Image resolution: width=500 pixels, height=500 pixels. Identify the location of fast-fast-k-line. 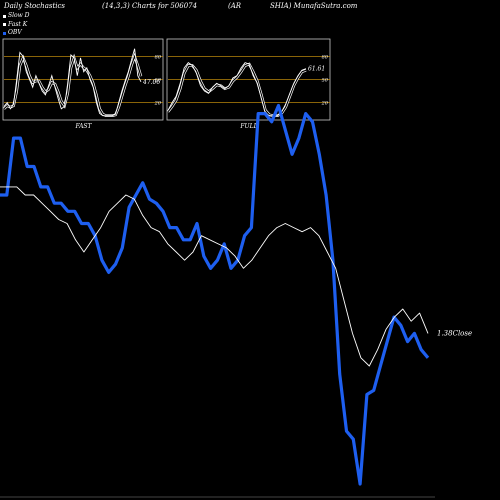
(72, 82).